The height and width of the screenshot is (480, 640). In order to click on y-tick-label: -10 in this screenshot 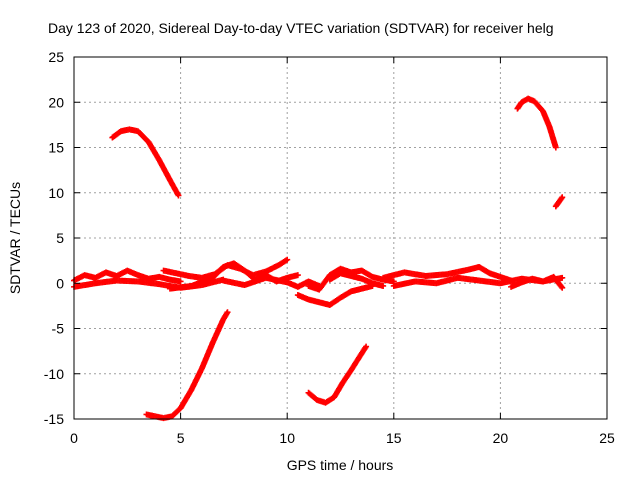, I will do `click(54, 374)`.